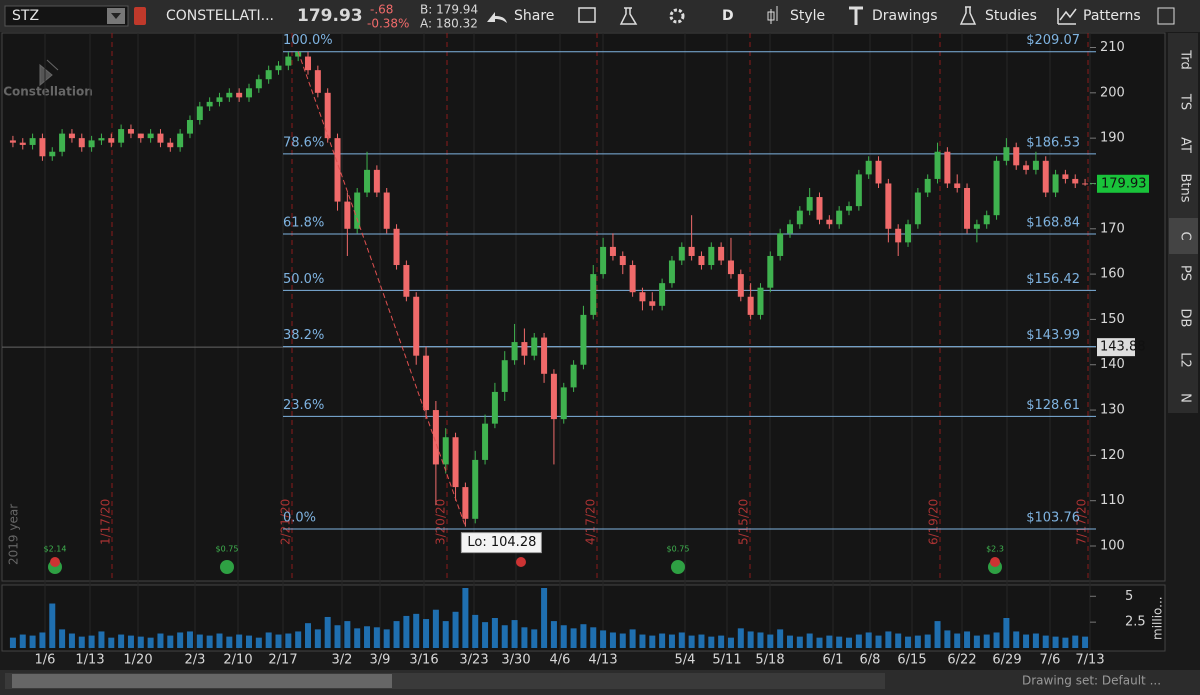 The width and height of the screenshot is (1200, 695). What do you see at coordinates (497, 17) in the screenshot?
I see `share-icon` at bounding box center [497, 17].